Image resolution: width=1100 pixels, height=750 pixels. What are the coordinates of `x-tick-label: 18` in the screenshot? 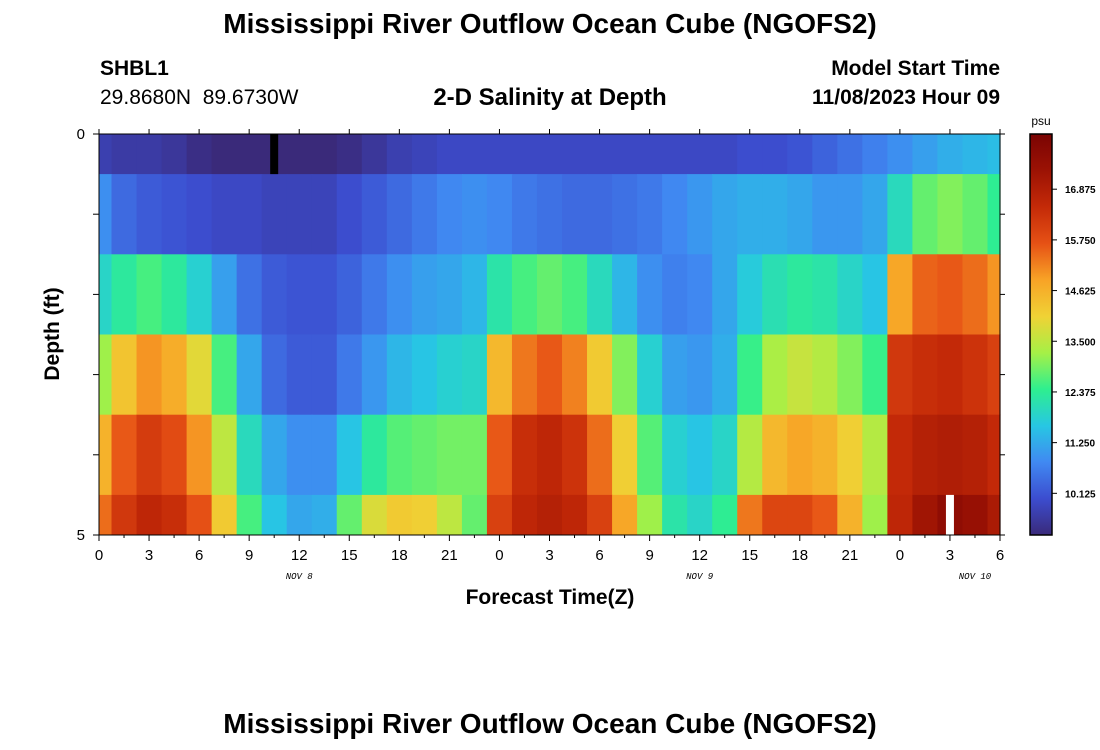 It's located at (399, 555).